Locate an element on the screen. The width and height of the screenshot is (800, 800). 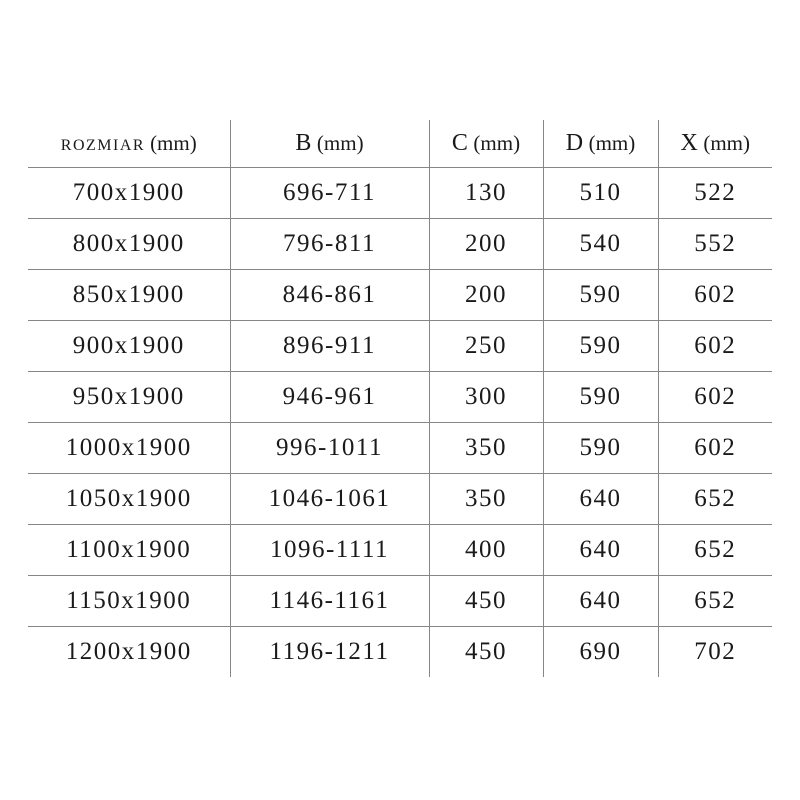
cell-c: 400 is located at coordinates (485, 550).